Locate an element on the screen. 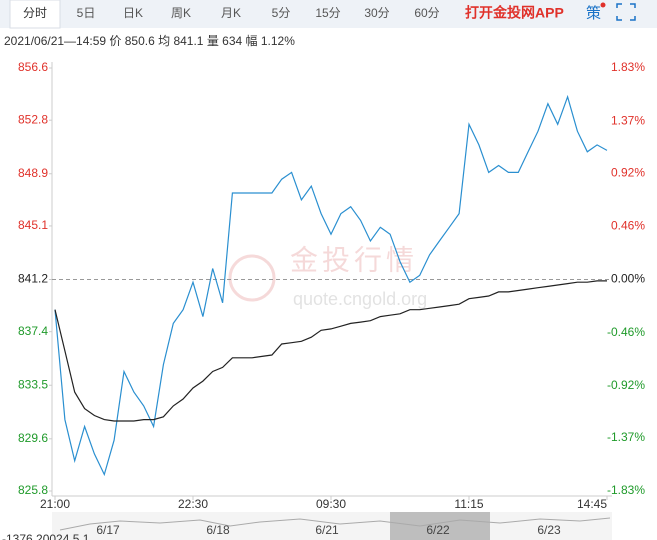 The image size is (657, 540). x-tick-label: 22:30 is located at coordinates (193, 504).